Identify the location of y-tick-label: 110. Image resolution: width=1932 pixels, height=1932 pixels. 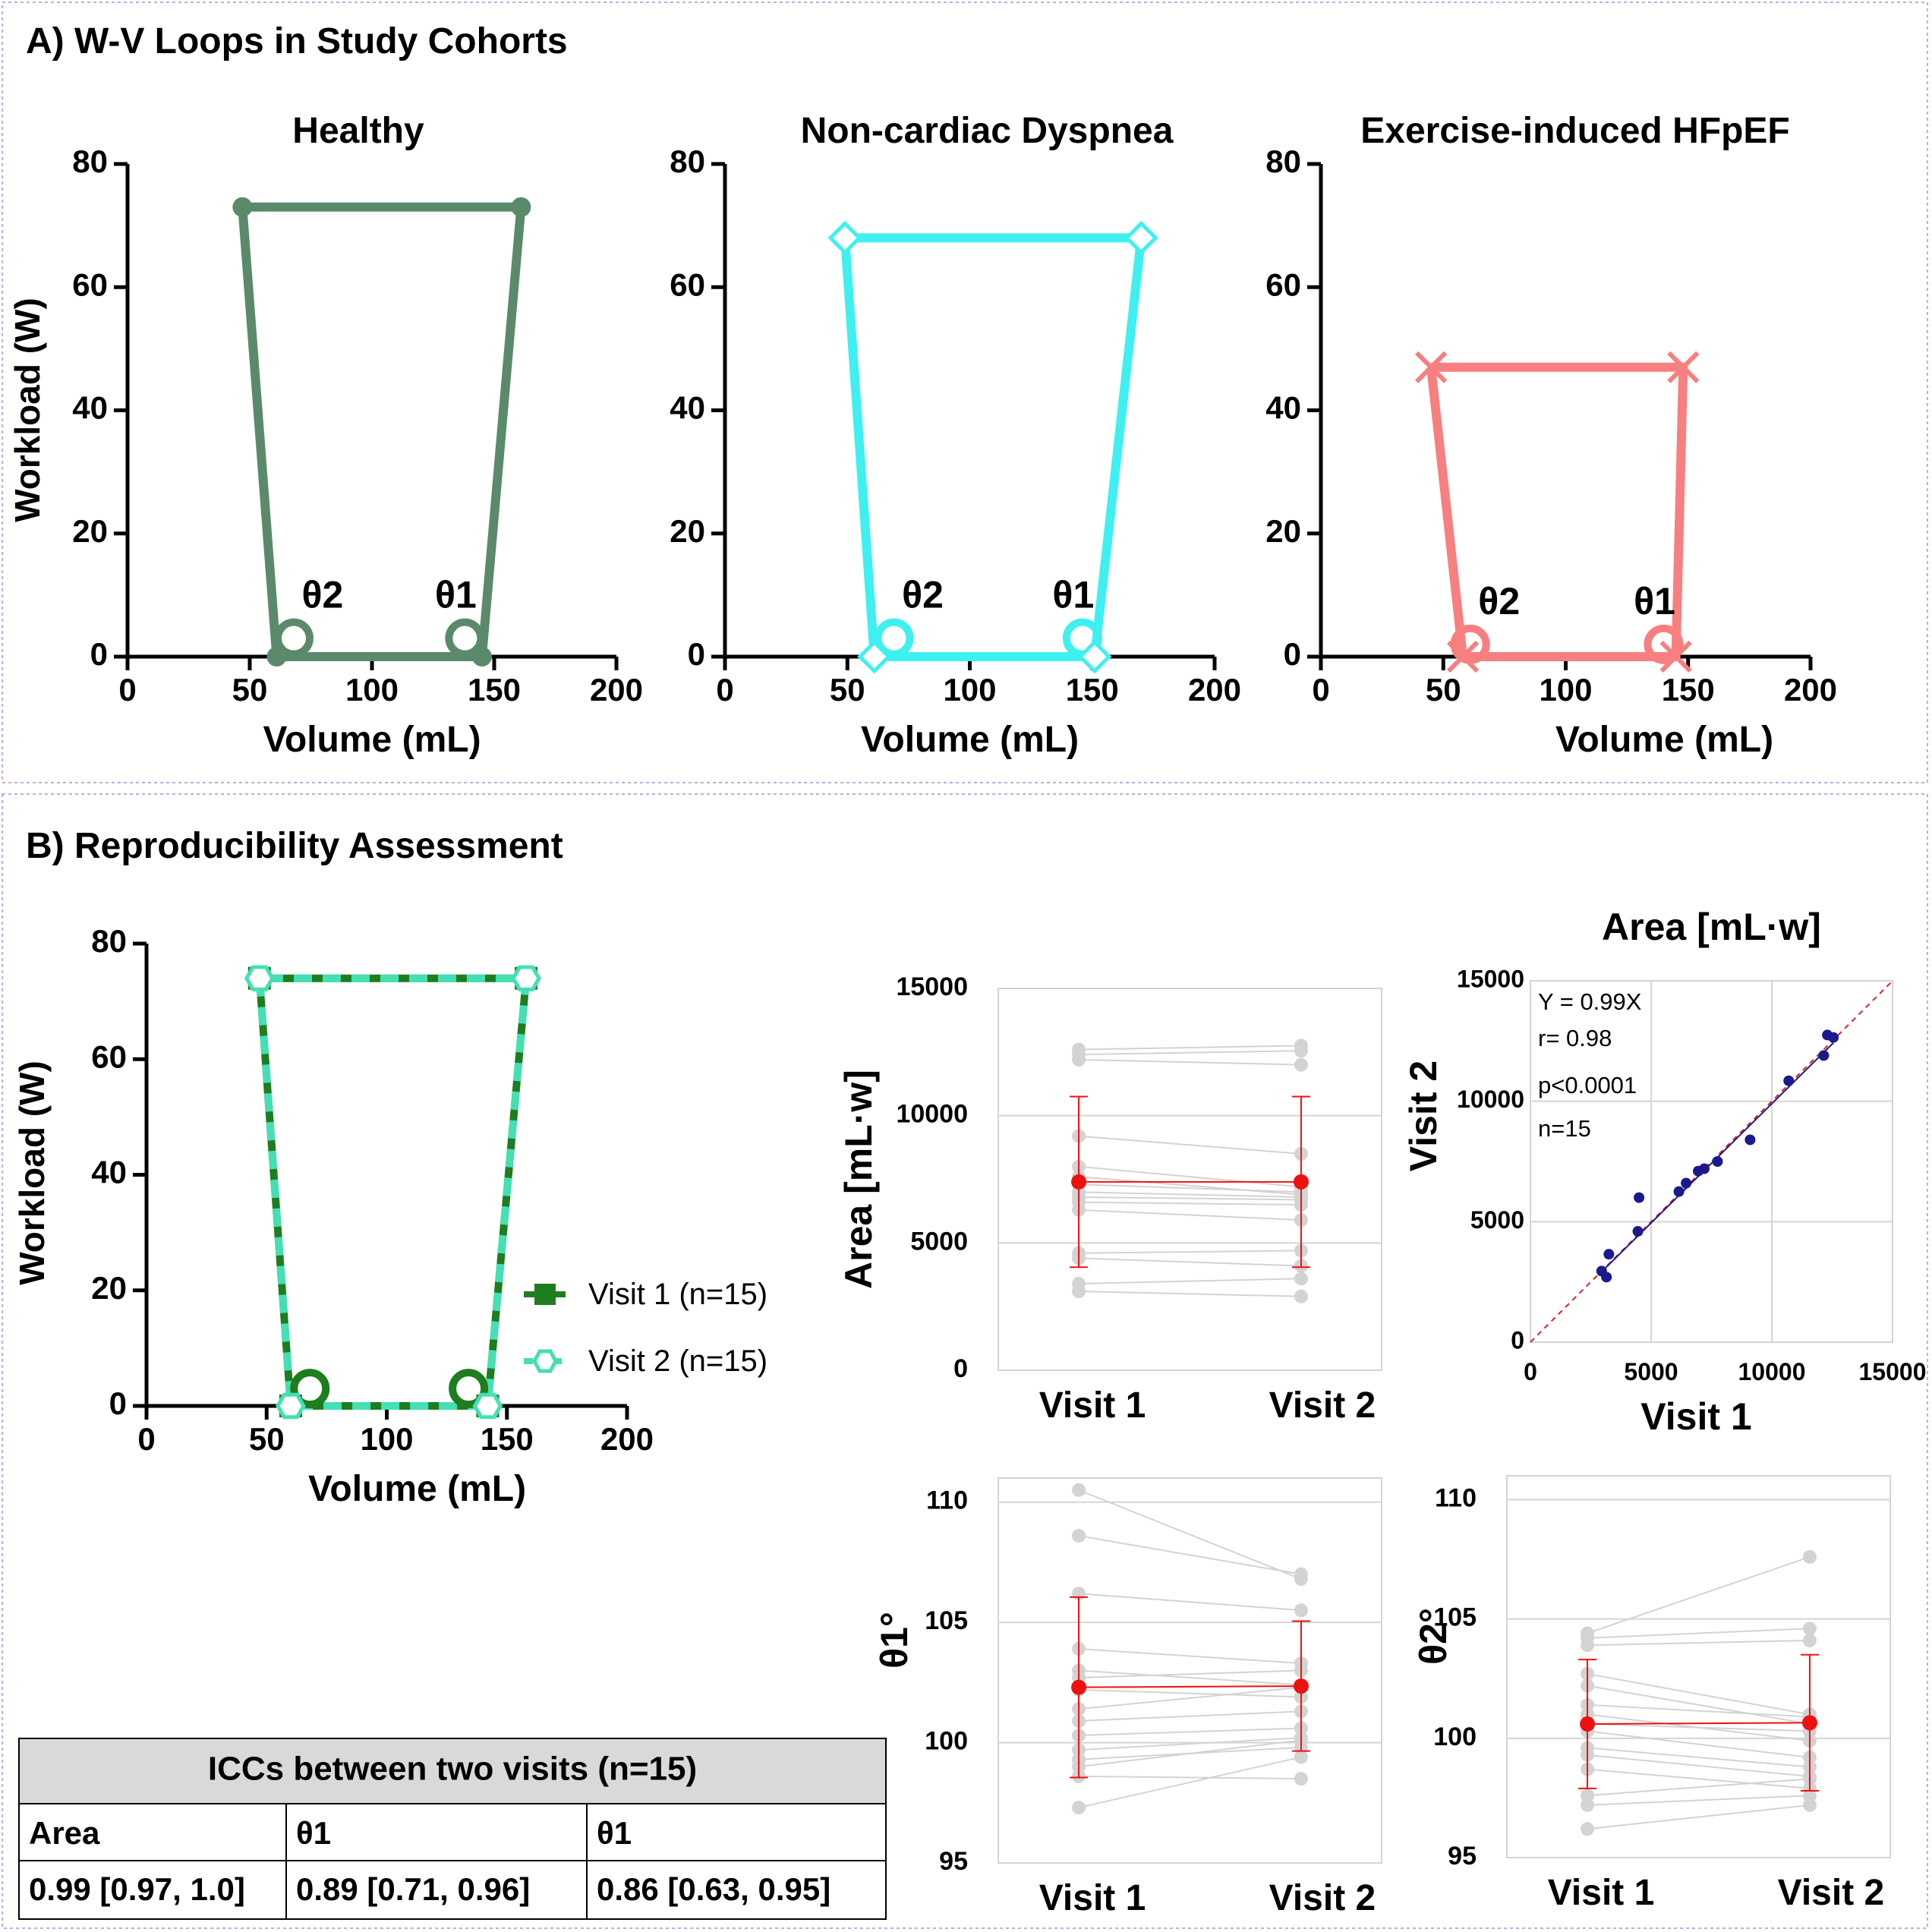
(1456, 1498).